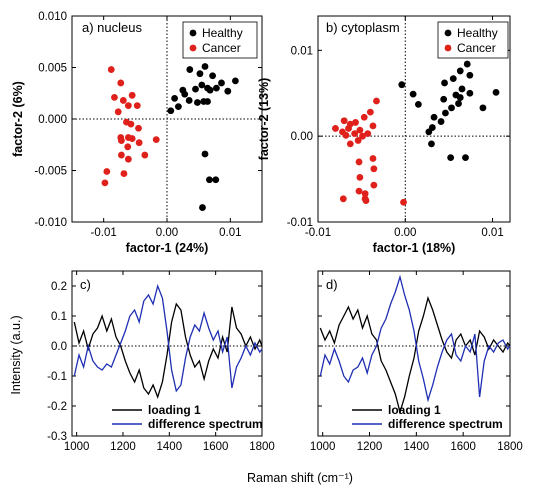  What do you see at coordinates (414, 248) in the screenshot?
I see `x-axis-label: factor-1 (18%)` at bounding box center [414, 248].